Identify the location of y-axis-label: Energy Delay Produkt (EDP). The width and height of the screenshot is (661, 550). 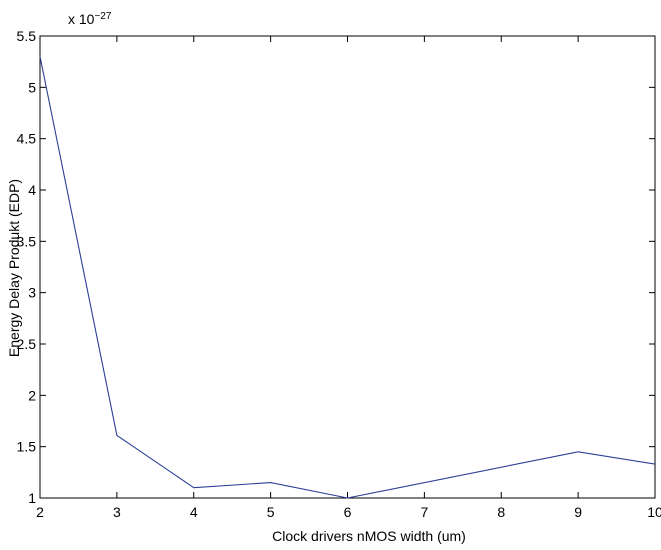
(14, 268).